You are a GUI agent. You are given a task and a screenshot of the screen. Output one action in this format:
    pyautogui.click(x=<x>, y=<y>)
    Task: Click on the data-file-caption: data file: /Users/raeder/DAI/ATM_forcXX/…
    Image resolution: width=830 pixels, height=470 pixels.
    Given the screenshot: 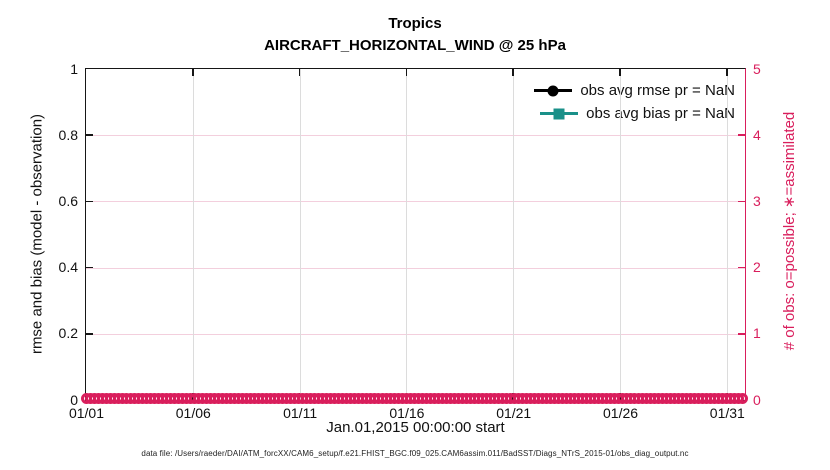 What is the action you would take?
    pyautogui.click(x=415, y=453)
    